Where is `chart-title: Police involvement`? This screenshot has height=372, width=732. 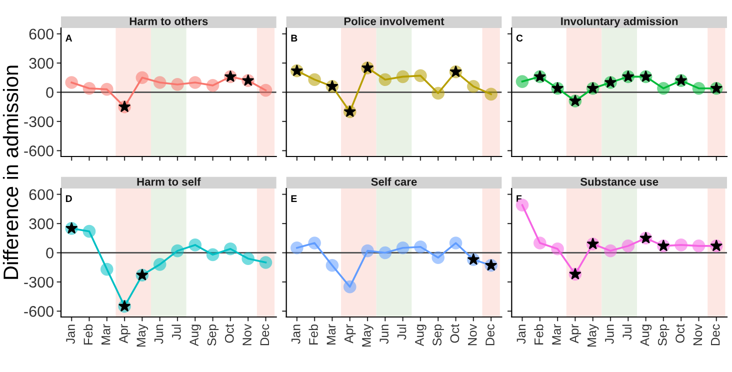
chart-title: Police involvement is located at coordinates (394, 21).